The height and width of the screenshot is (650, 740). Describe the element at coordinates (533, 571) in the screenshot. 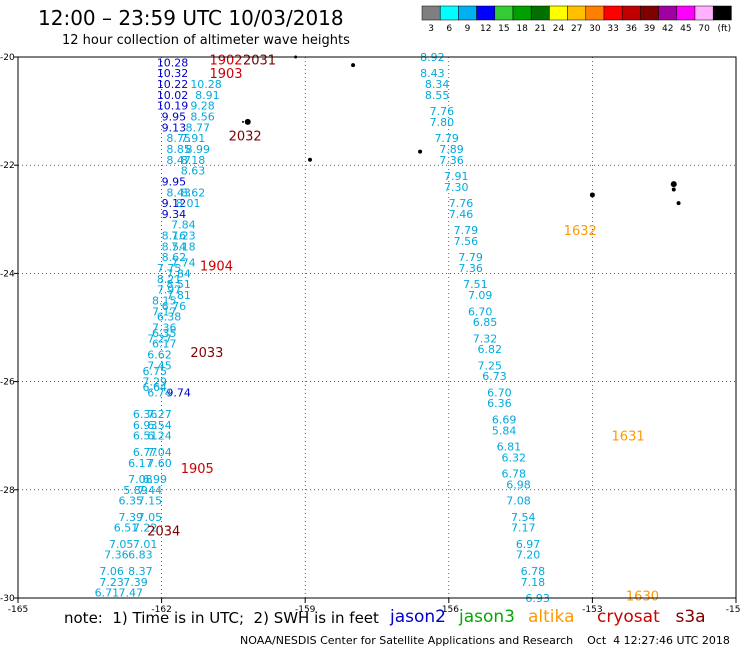

I see `wave-height-value: 6.78` at that location.